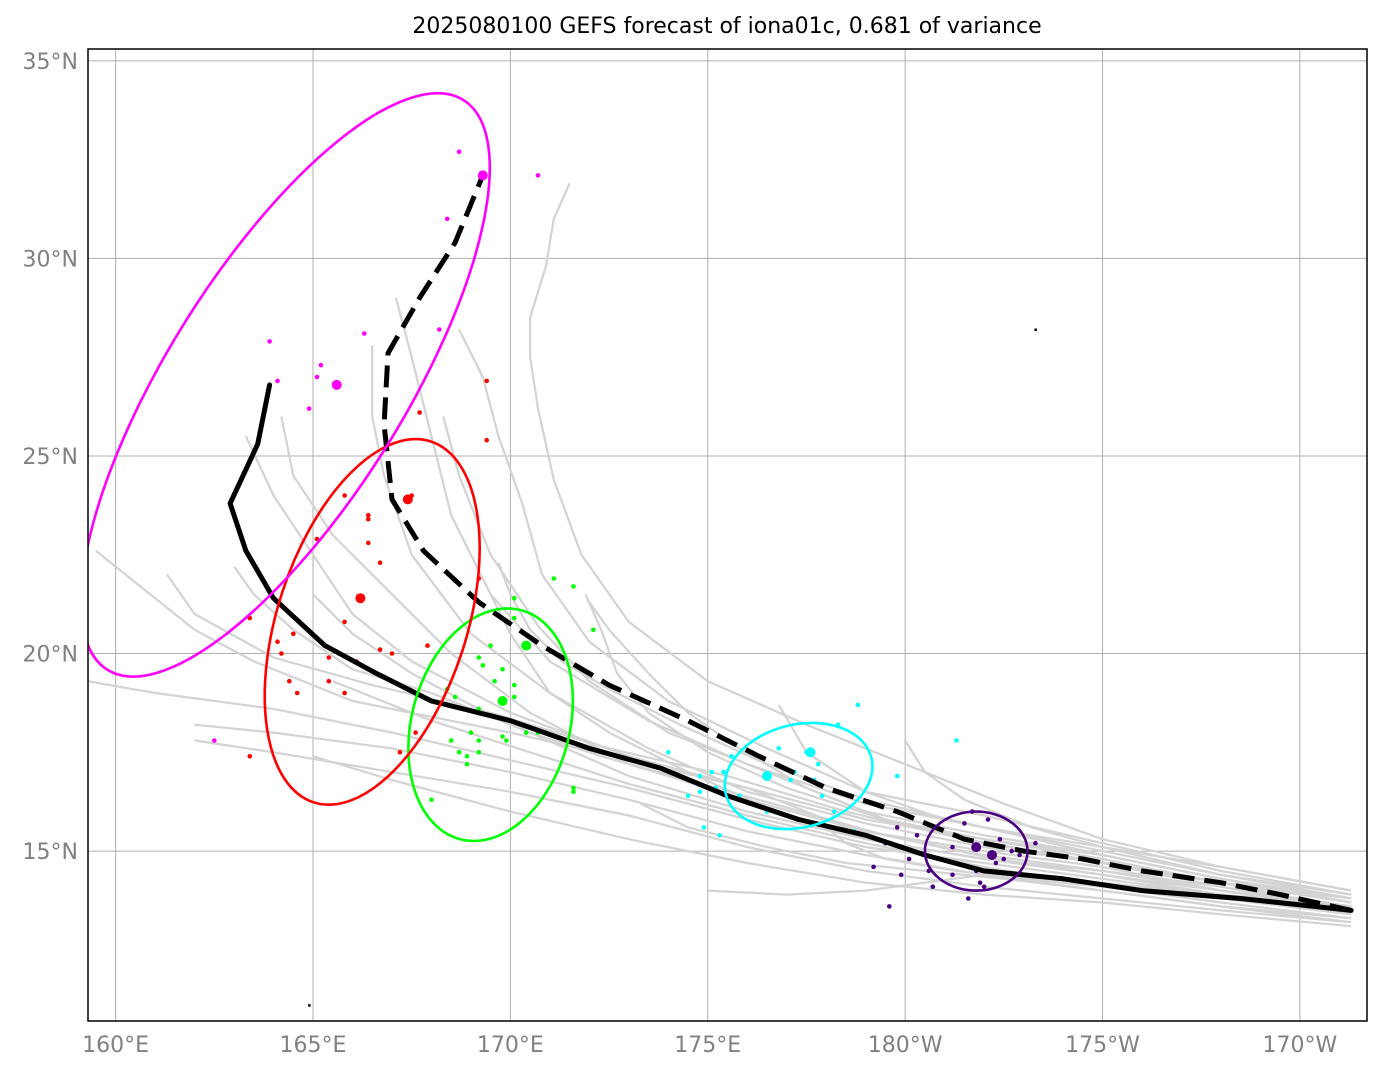 Image resolution: width=1382 pixels, height=1070 pixels. What do you see at coordinates (510, 1045) in the screenshot?
I see `x-tick-label: 170°E` at bounding box center [510, 1045].